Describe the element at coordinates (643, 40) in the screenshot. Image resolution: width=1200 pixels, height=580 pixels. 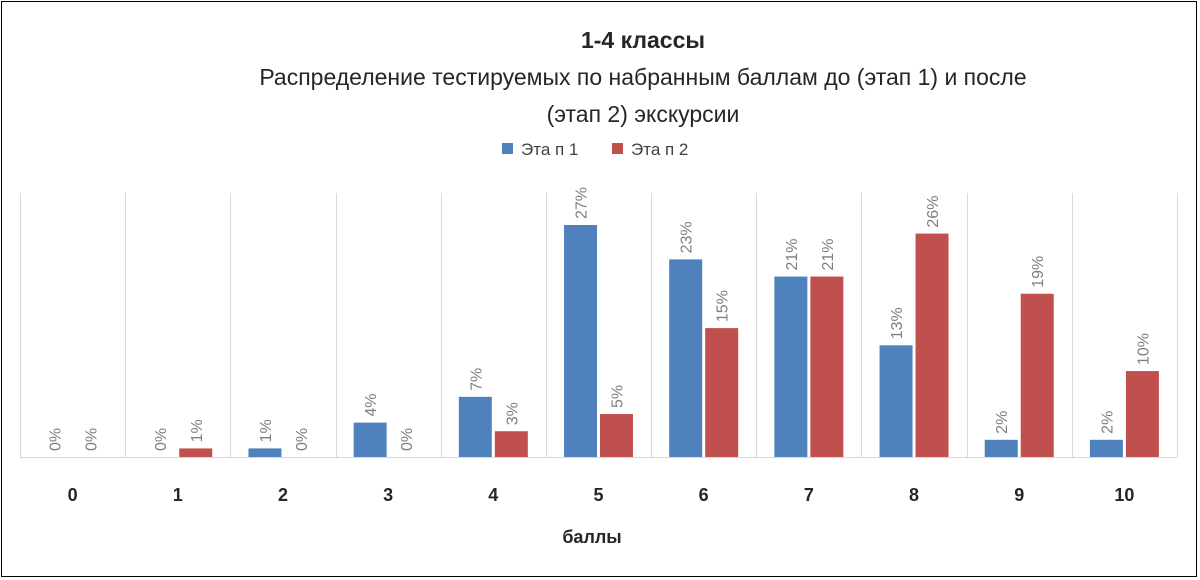
I see `chart-title: 1-4 классы` at that location.